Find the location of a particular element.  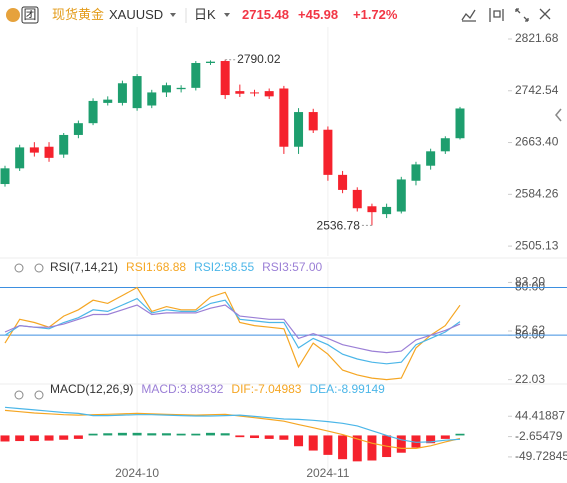

indicator-button is located at coordinates (468, 15).